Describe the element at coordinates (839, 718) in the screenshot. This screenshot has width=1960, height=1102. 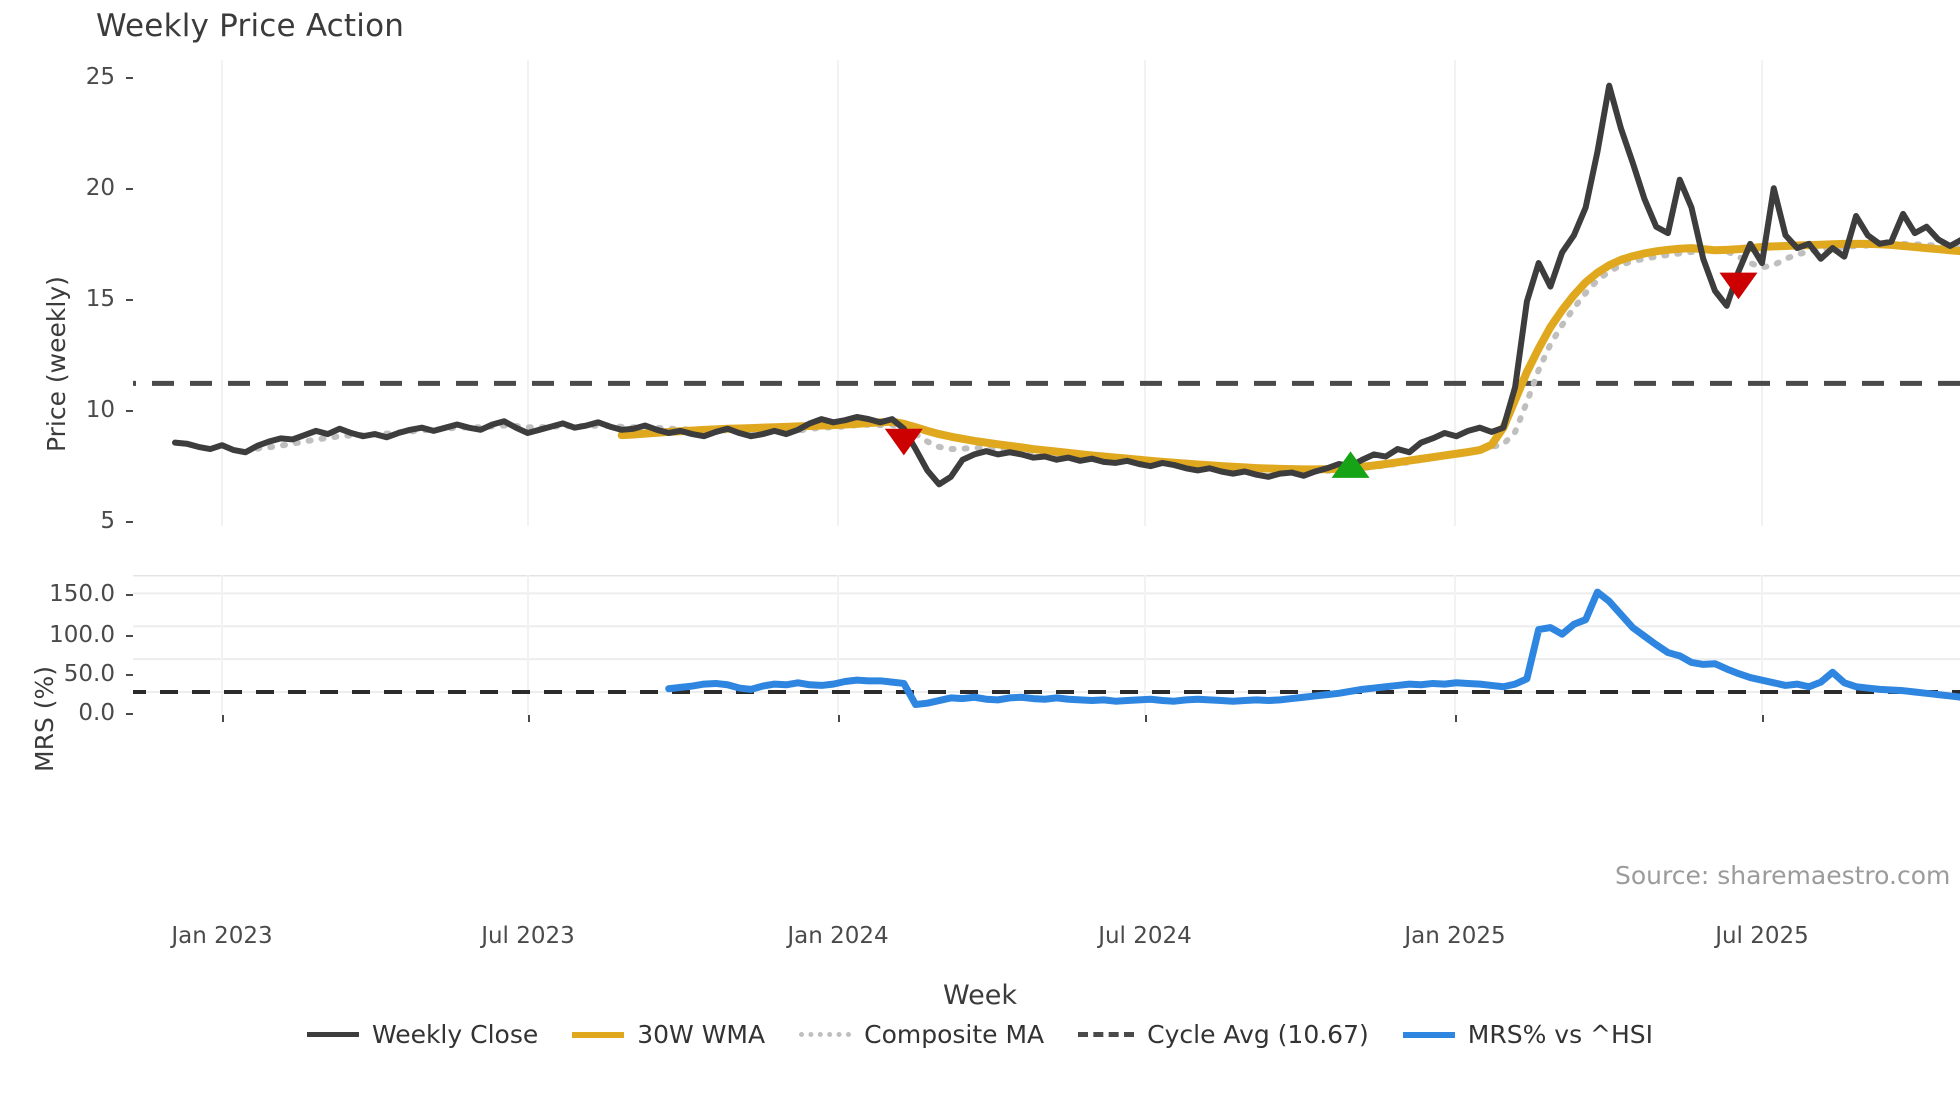
I see `xtickmark-jan-2024` at that location.